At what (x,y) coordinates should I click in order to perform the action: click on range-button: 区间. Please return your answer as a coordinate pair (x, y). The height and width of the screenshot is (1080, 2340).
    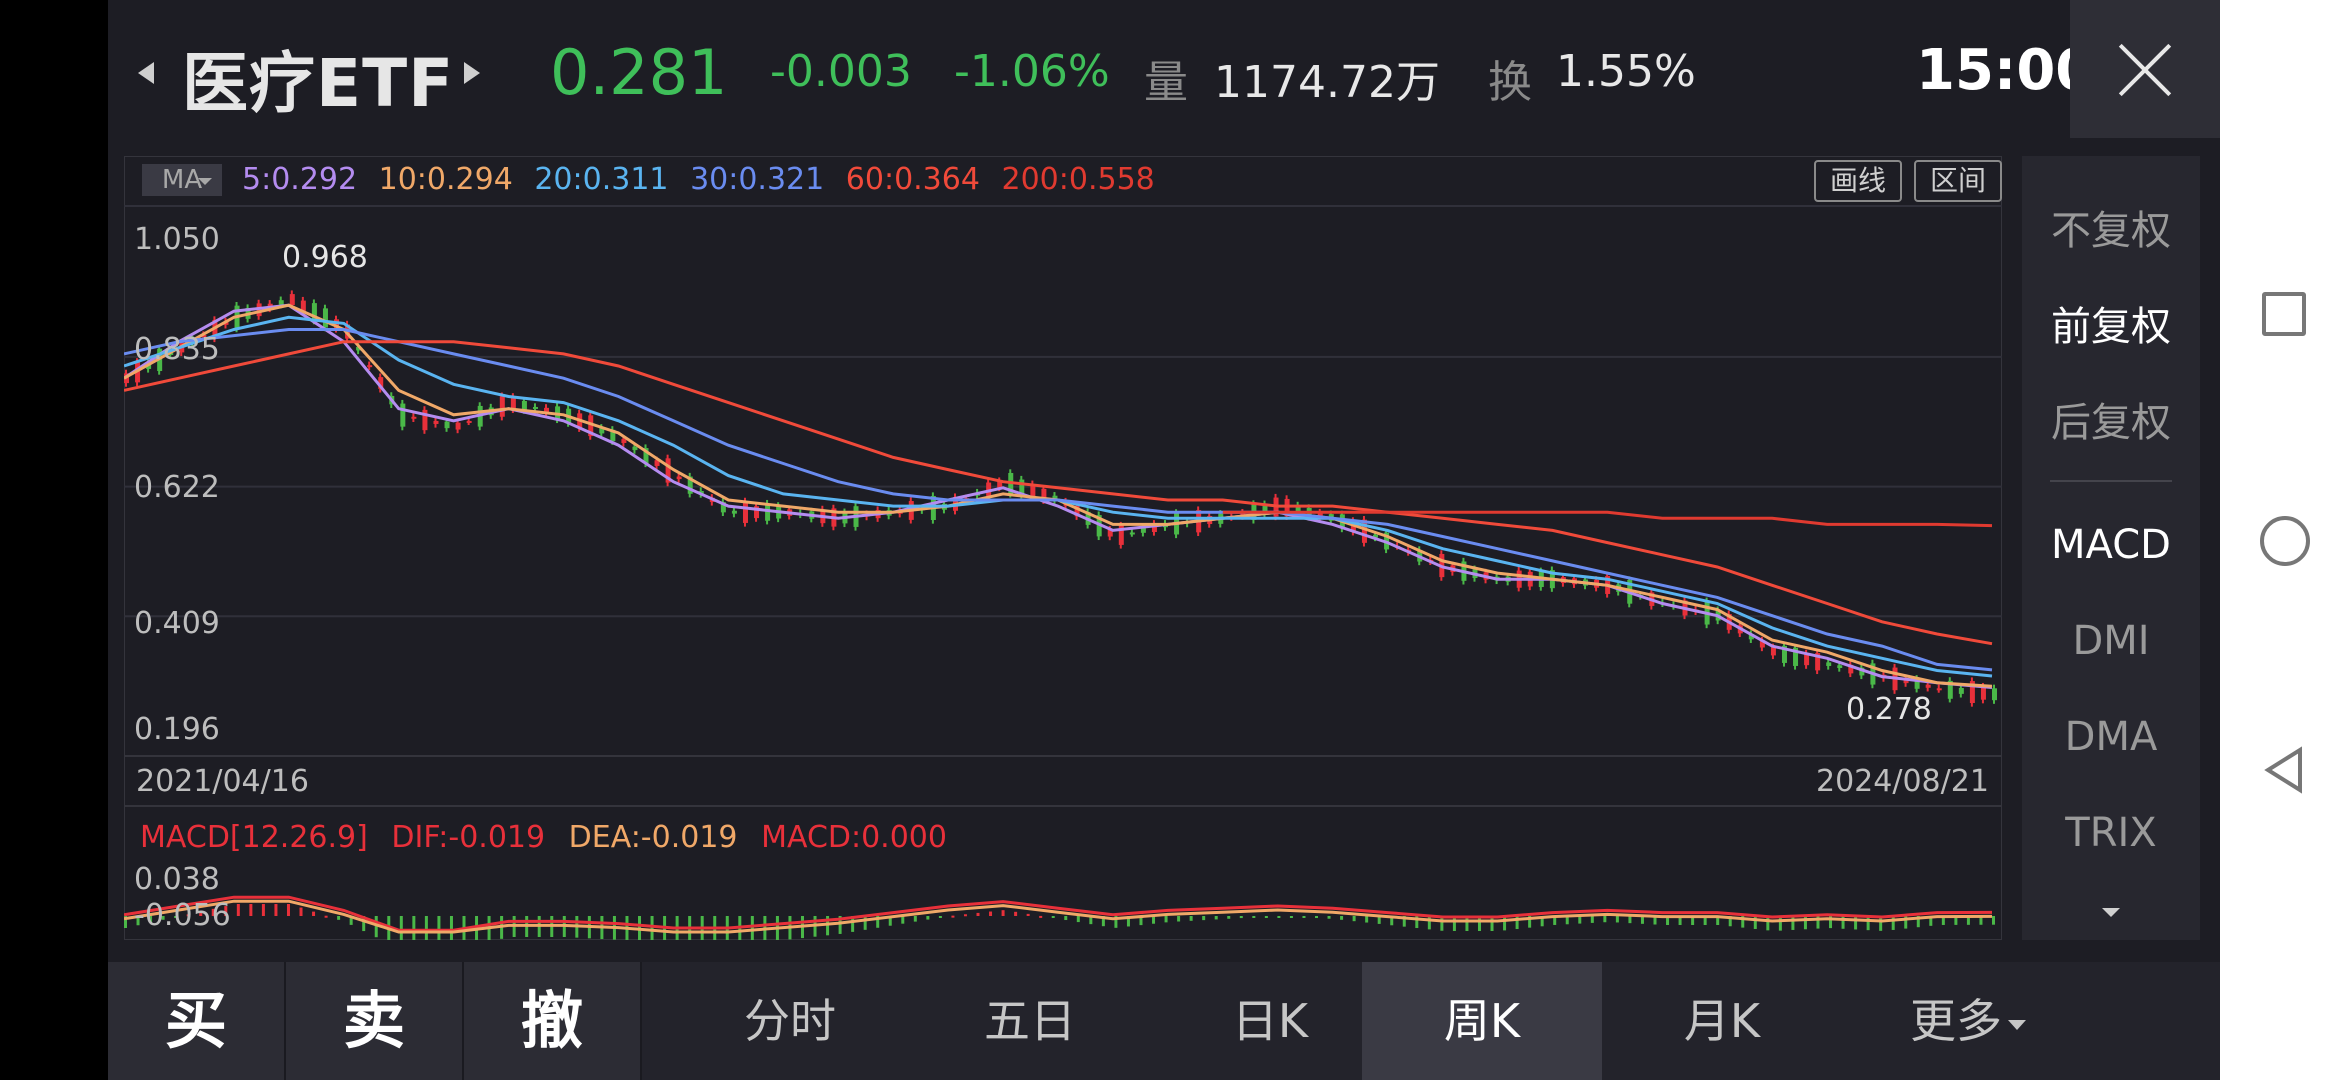
    Looking at the image, I should click on (1958, 181).